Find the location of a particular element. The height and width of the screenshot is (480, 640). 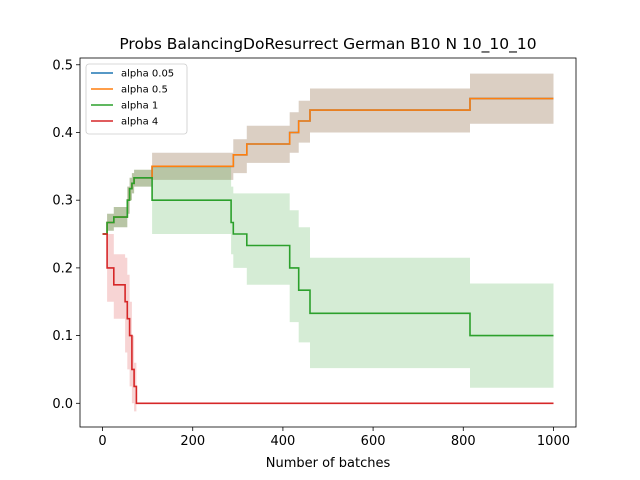

x-tick-label: 1000 is located at coordinates (553, 441).